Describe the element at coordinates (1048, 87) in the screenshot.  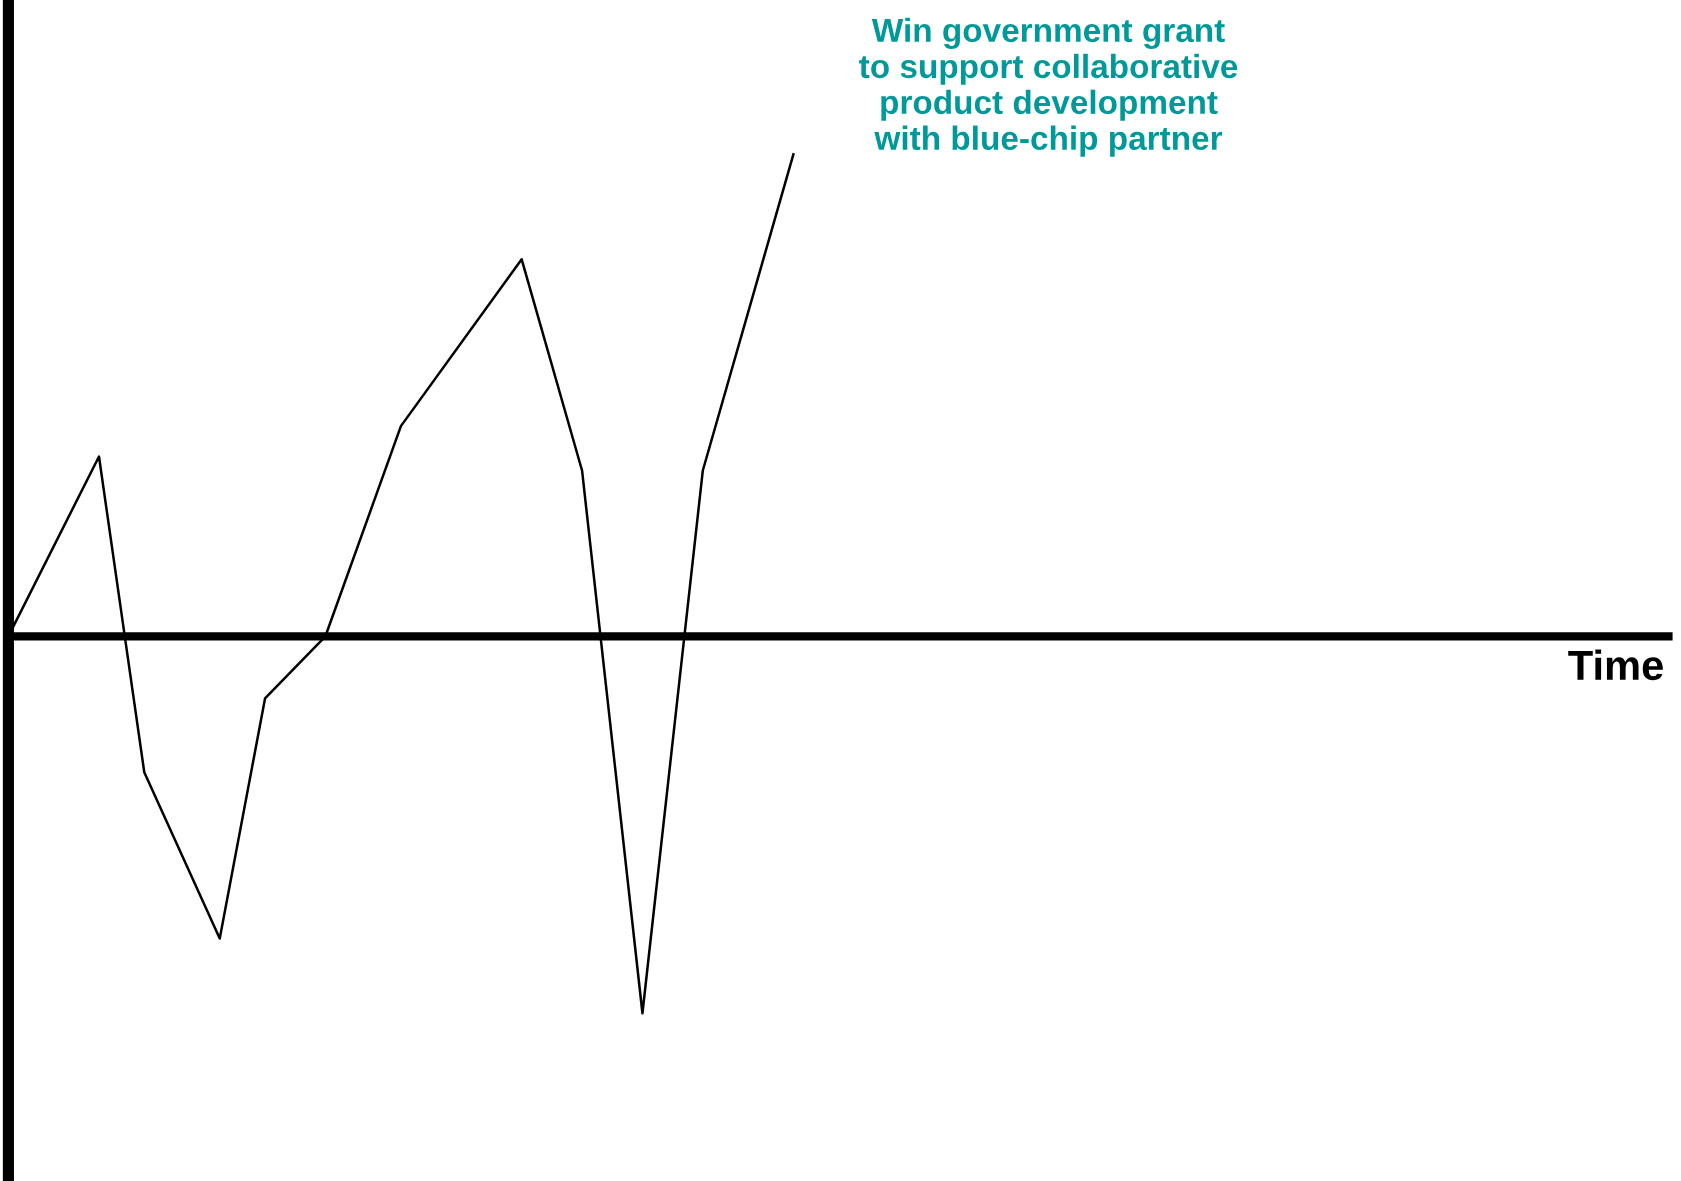
I see `text: Win government grant to support collaborative product development with blue-chip partner` at that location.